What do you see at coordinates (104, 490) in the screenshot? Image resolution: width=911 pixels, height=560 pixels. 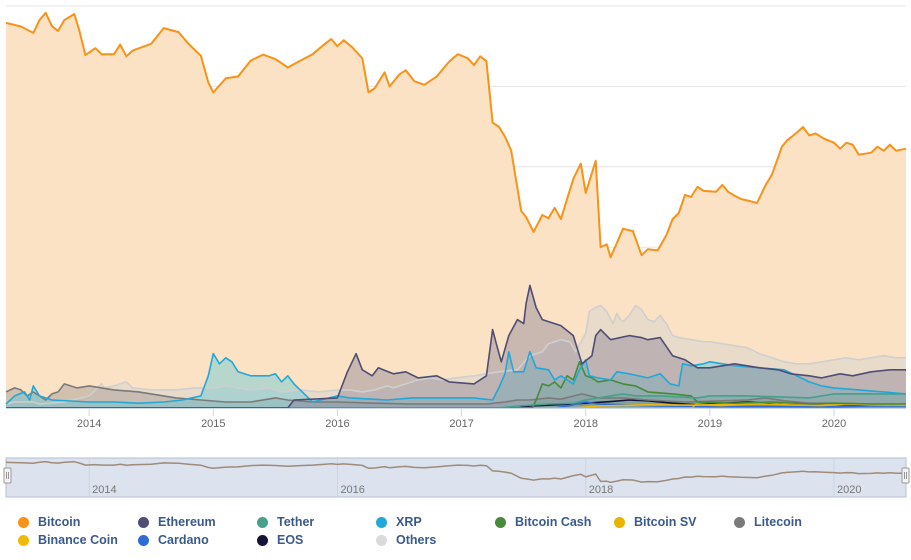 I see `navigator-label-2014: 2014` at bounding box center [104, 490].